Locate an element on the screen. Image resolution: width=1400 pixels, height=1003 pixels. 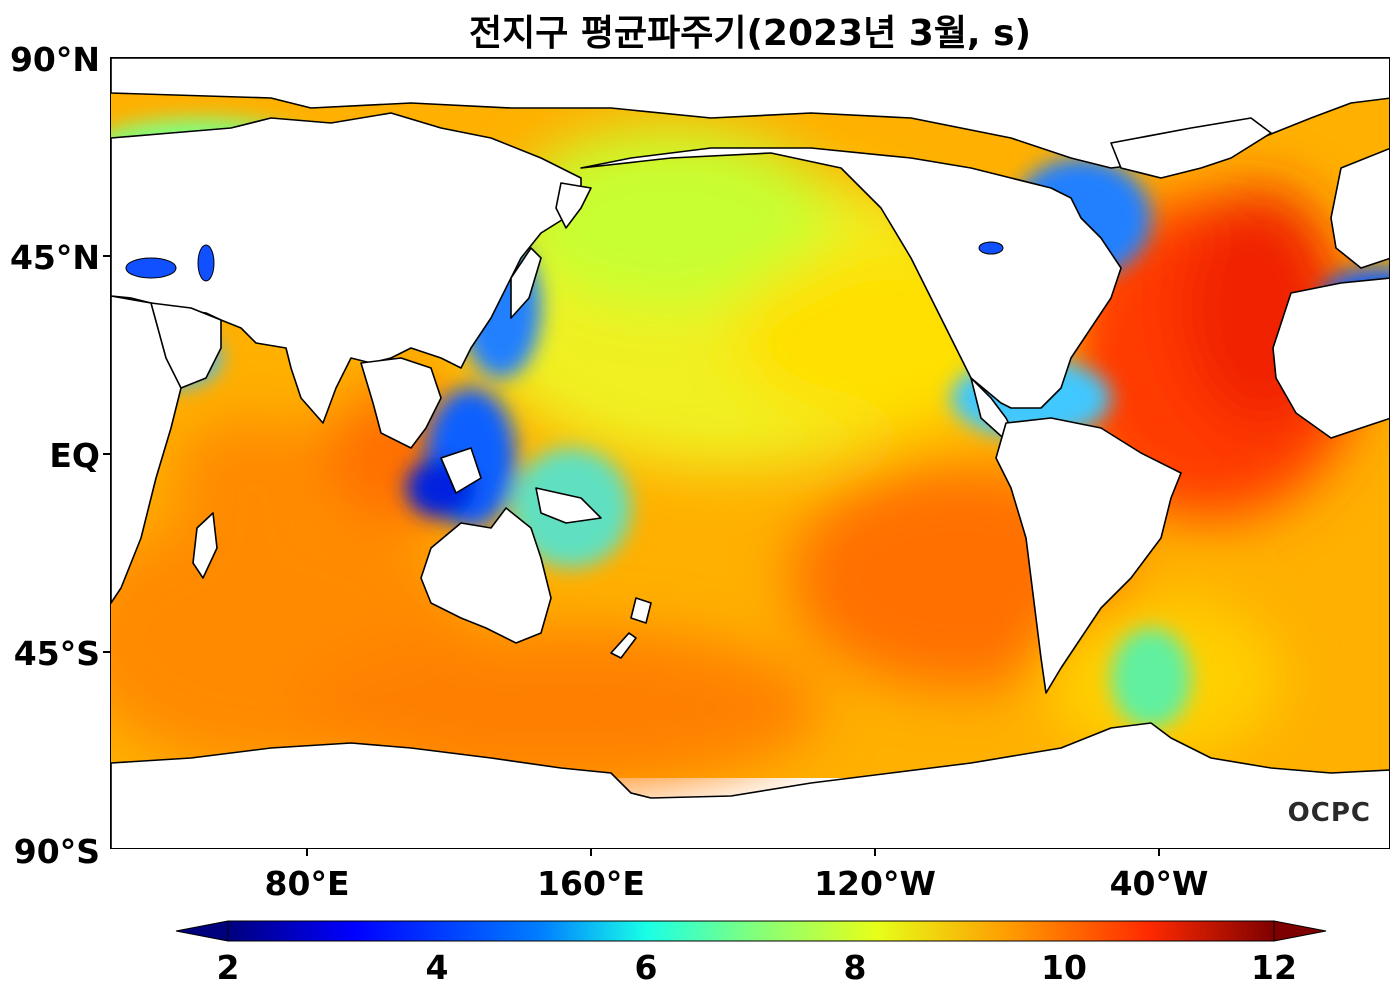
colorbar is located at coordinates (751, 931).